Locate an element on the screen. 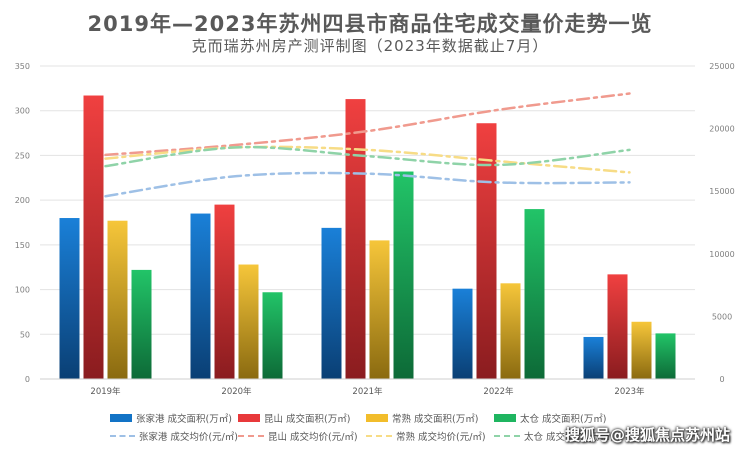 The image size is (740, 450). y-tick-label: 200 is located at coordinates (22, 200).